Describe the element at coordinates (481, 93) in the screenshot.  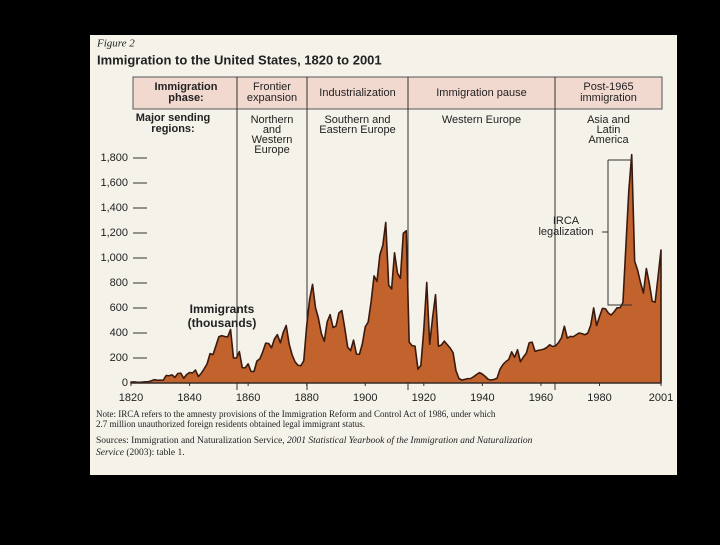
I see `header-text: Immigration pause` at that location.